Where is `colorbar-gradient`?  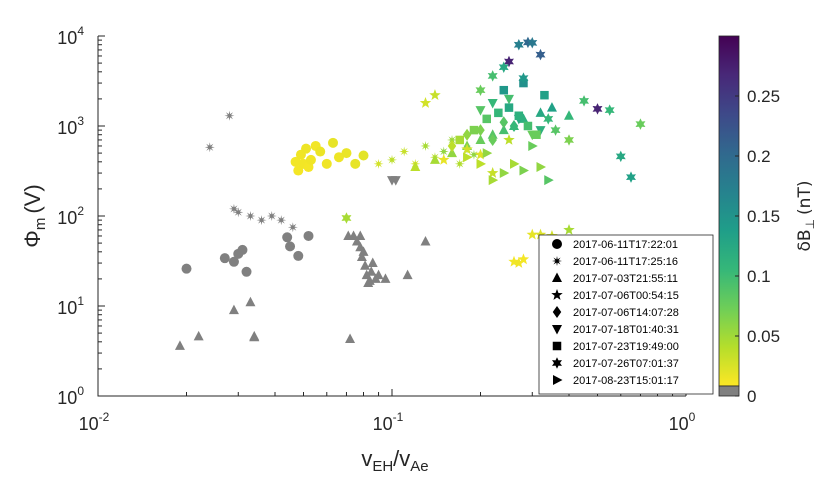 colorbar-gradient is located at coordinates (729, 211).